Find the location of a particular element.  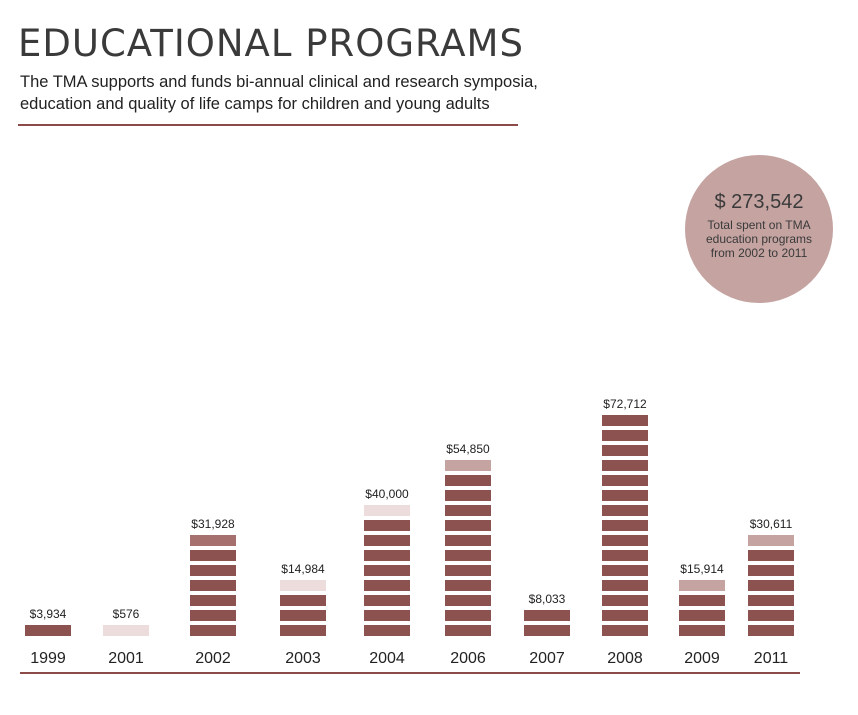

x-tick-label: 2011 is located at coordinates (771, 658).